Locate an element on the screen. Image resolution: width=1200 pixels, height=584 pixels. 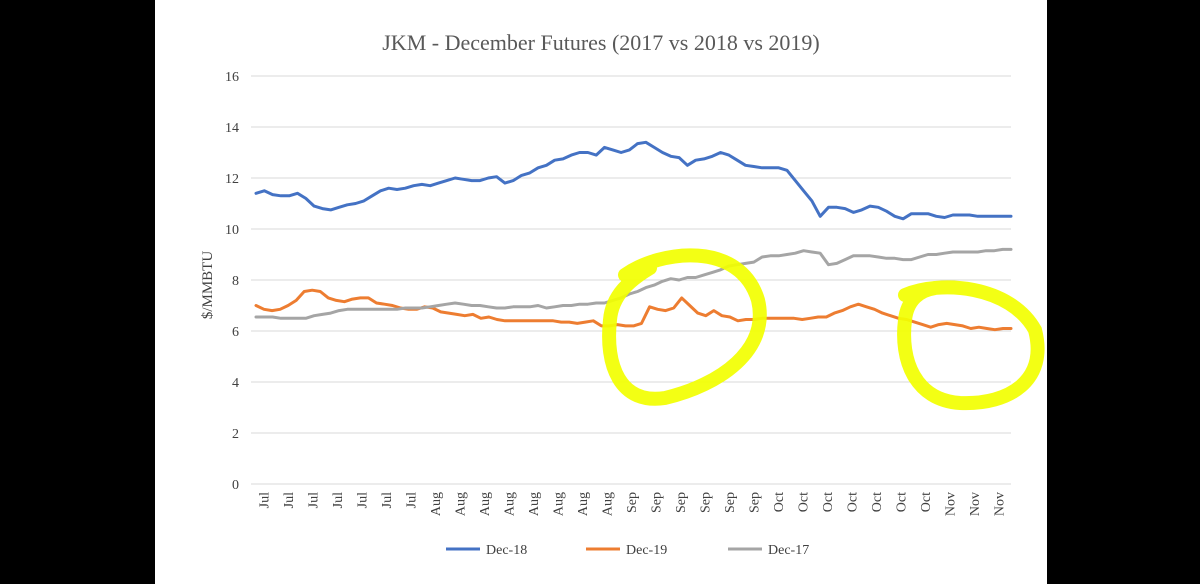
y-tick-label: 16 is located at coordinates (232, 77).